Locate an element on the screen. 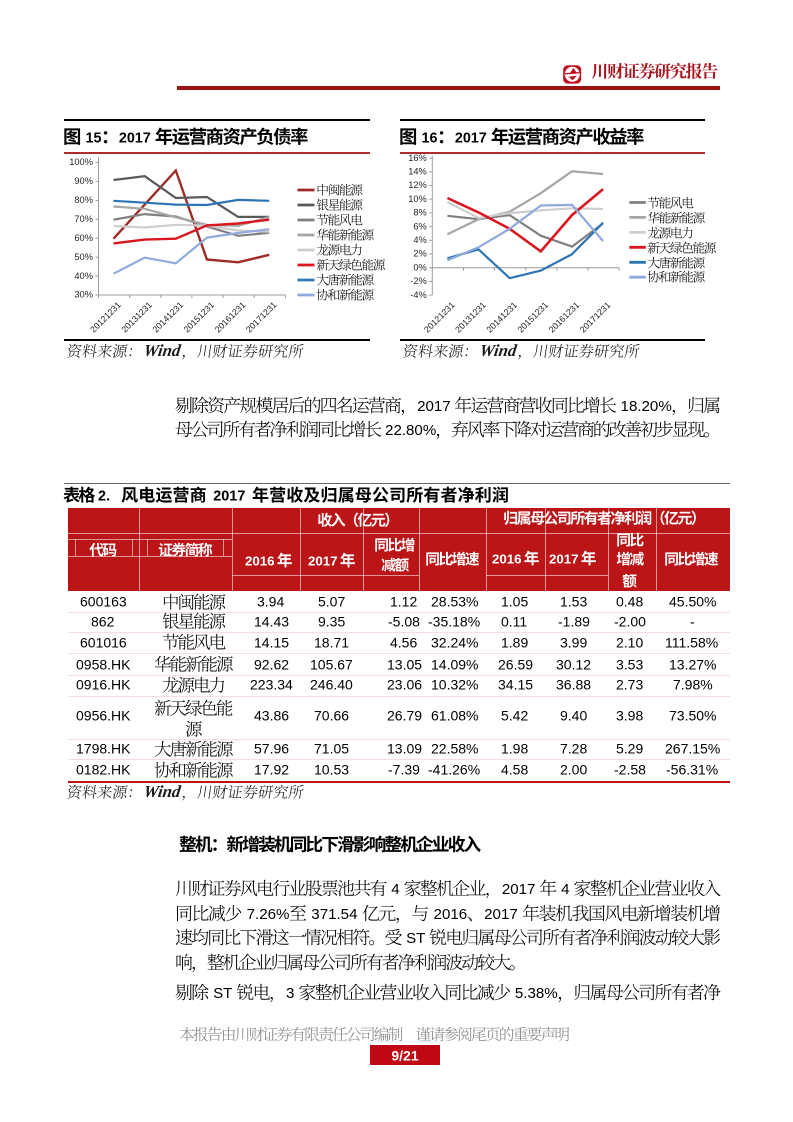  svg-text: 34.15 is located at coordinates (515, 684).